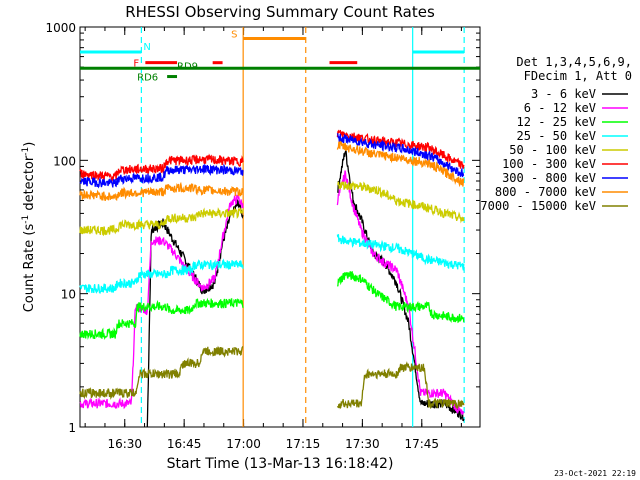 This screenshot has width=640, height=480. I want to click on x-tick-label: 16:30, so click(124, 444).